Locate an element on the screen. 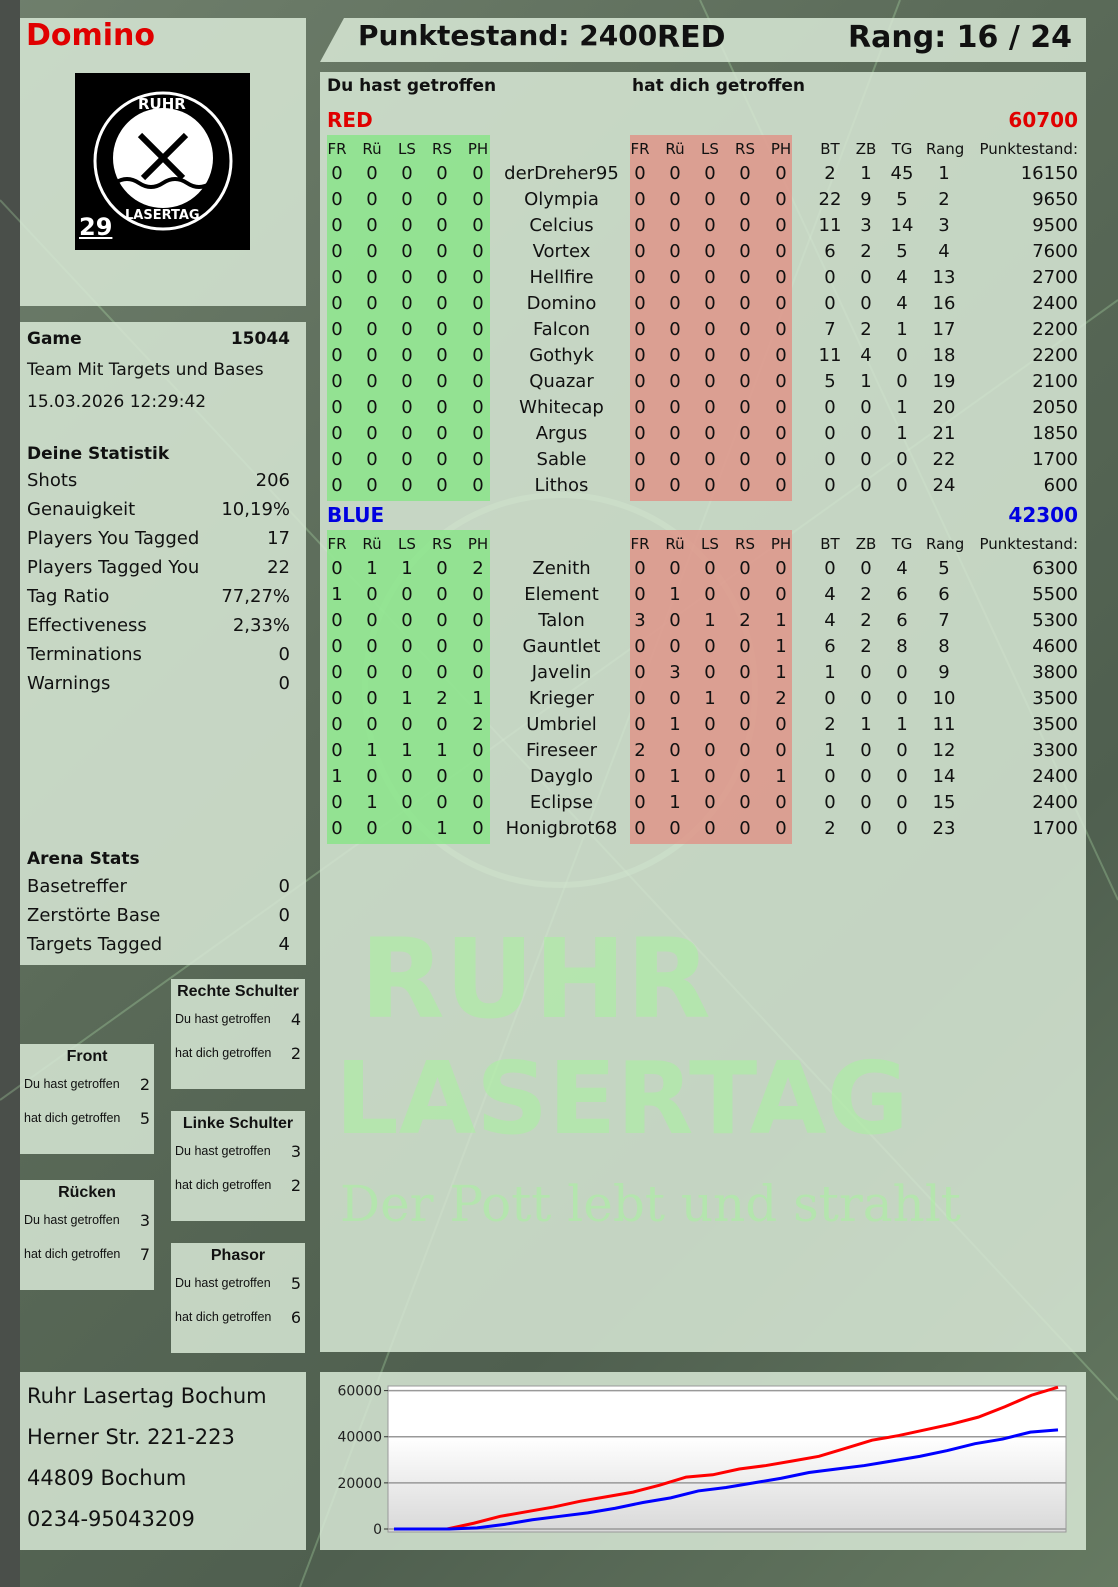 This screenshot has width=1118, height=1587. player-name: Celcius is located at coordinates (561, 225).